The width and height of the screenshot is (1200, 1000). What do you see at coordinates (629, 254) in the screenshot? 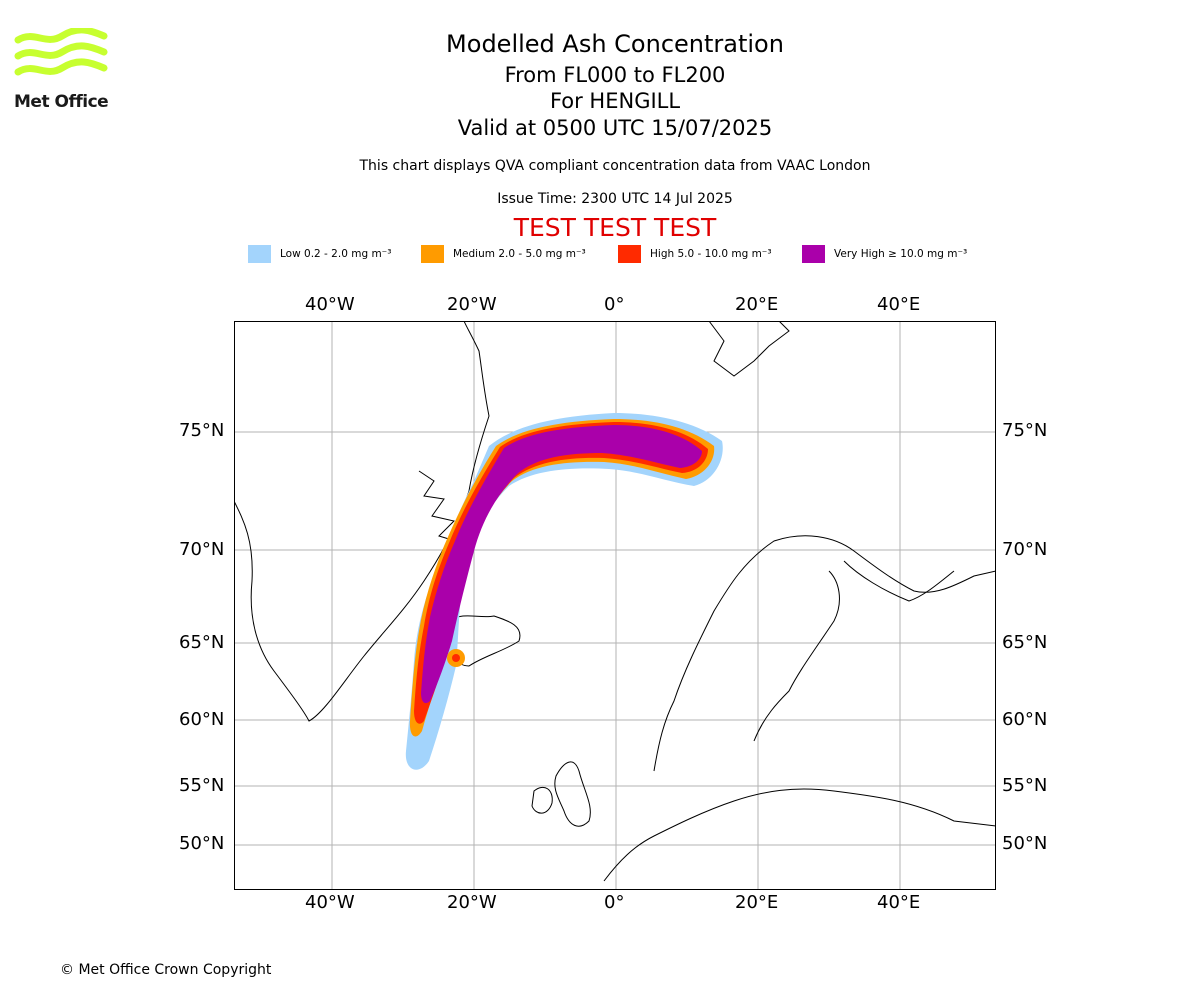
I see `legend-swatch-high` at bounding box center [629, 254].